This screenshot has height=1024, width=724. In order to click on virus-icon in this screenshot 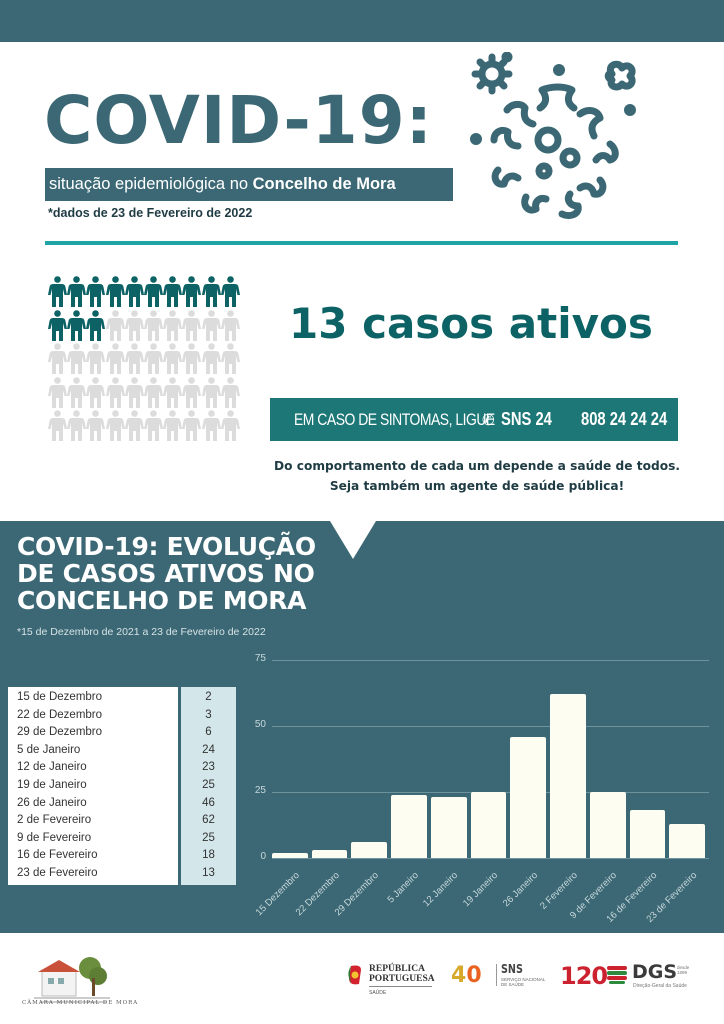, I will do `click(553, 136)`.